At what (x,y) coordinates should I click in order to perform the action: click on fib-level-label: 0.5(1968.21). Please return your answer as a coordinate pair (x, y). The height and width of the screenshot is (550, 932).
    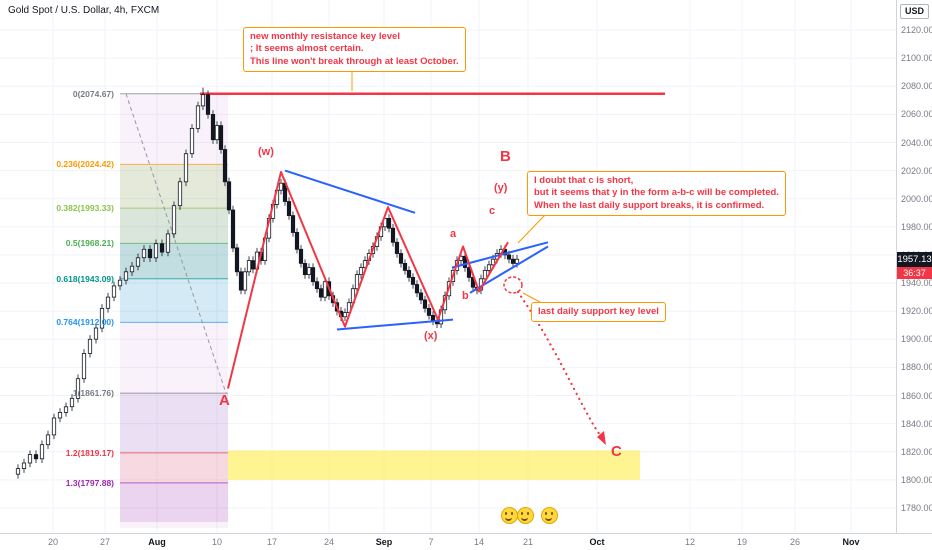
    Looking at the image, I should click on (89, 243).